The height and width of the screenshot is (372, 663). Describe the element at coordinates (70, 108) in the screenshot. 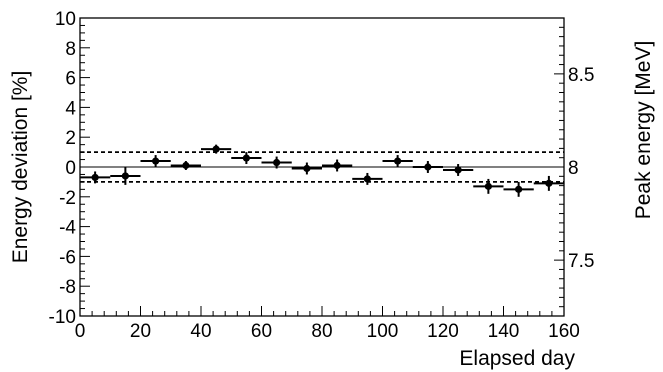

I see `y-tick-label: 4` at that location.